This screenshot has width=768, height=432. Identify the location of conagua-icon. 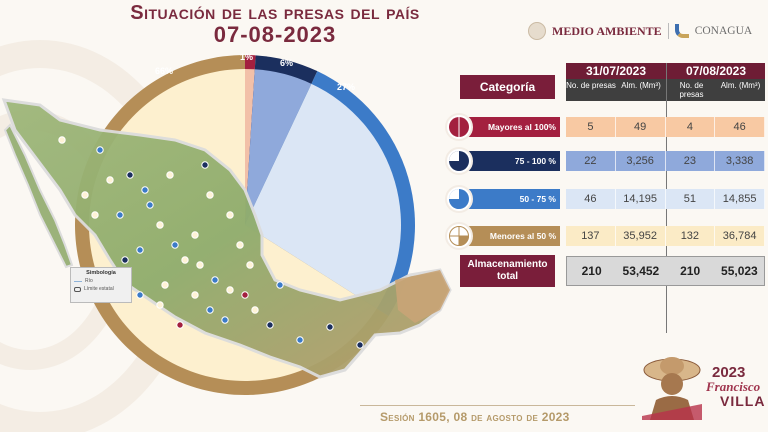
(681, 31).